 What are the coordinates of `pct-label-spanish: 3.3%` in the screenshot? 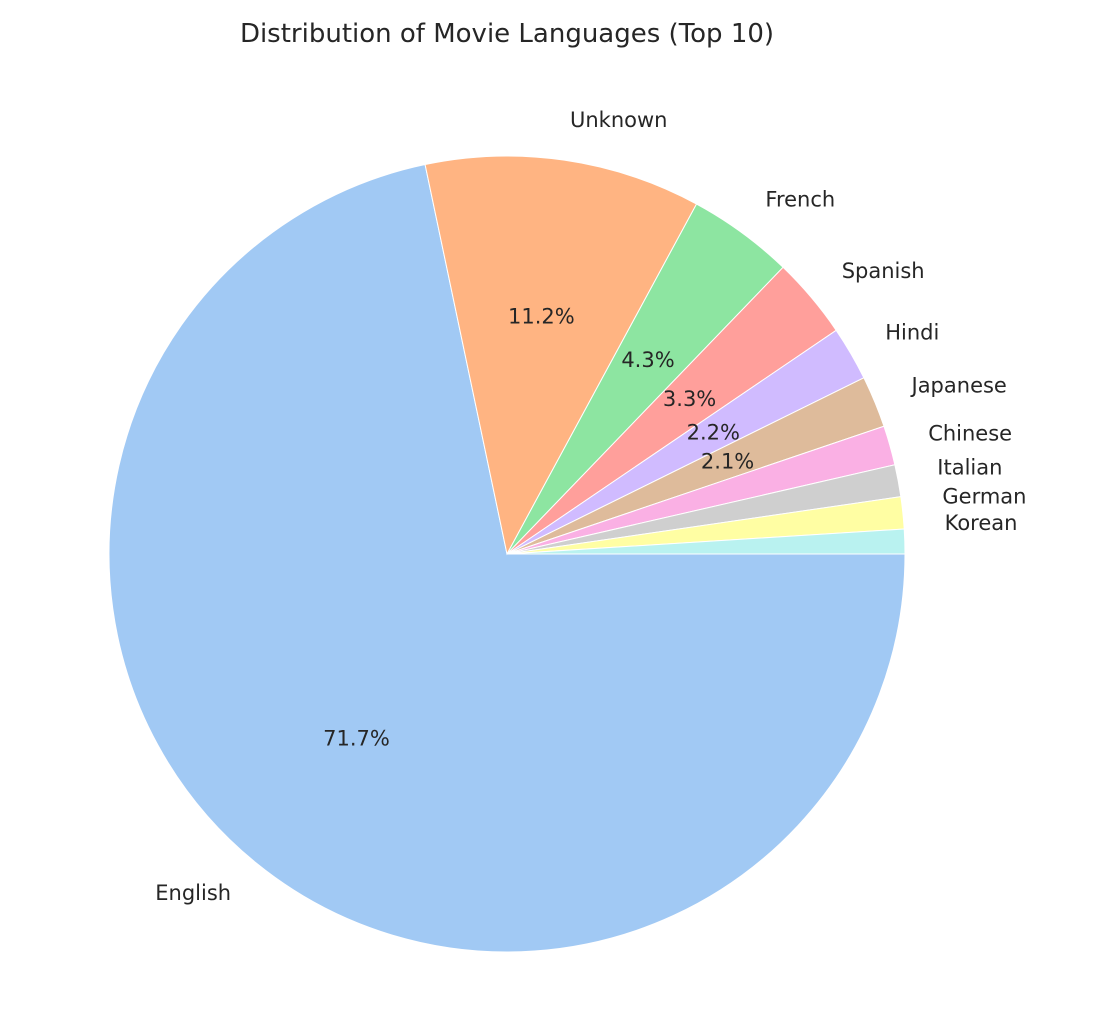 It's located at (689, 399).